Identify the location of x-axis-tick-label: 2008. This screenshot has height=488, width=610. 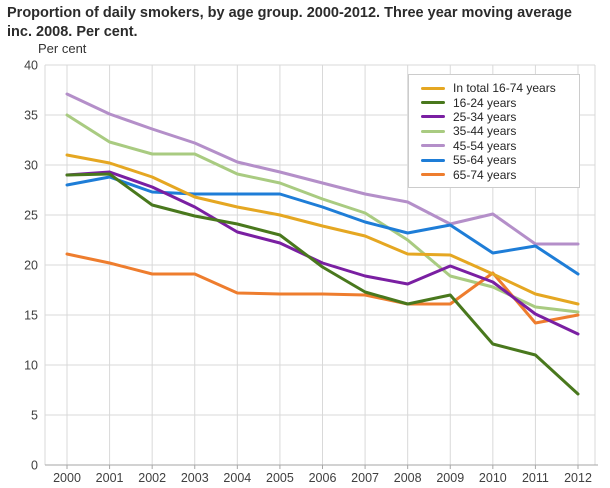
(408, 478).